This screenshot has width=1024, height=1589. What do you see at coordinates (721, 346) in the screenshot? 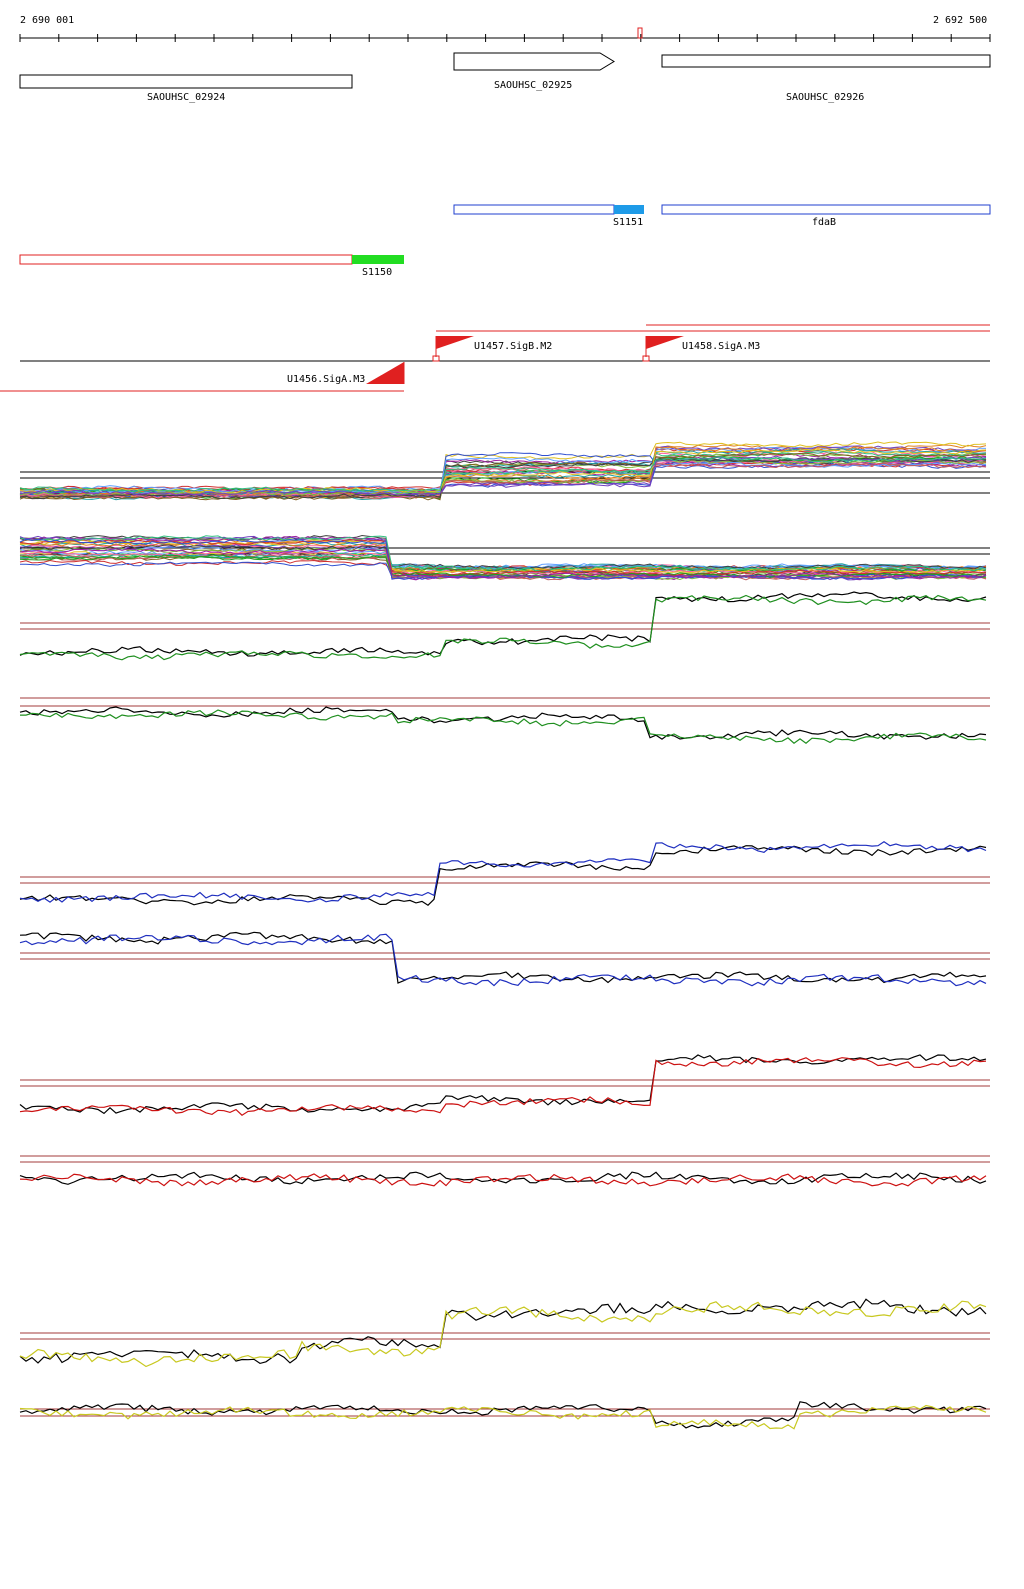
I see `promoter-label: U1458.SigA.M3` at bounding box center [721, 346].